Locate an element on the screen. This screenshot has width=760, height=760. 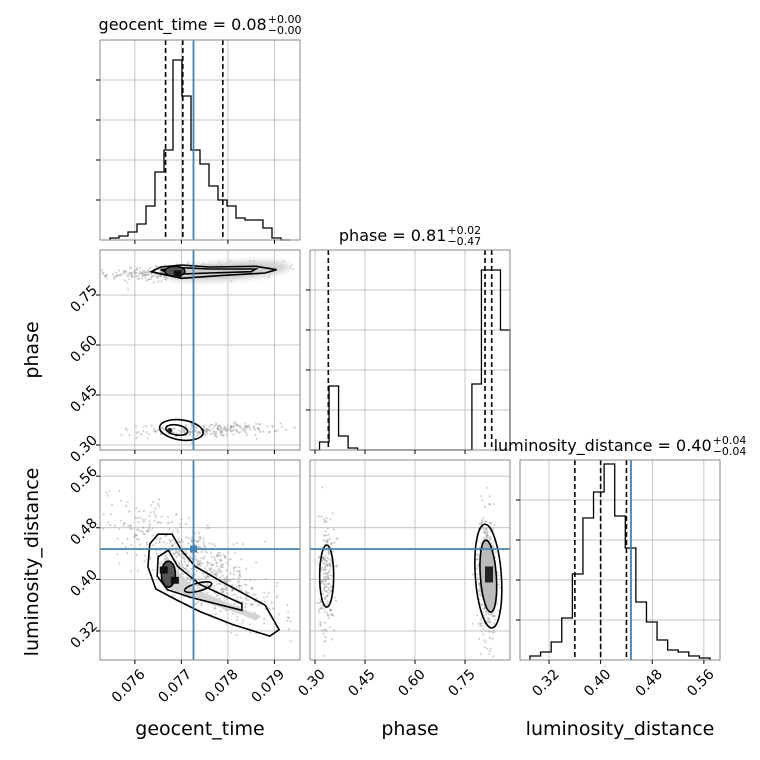
title-sub: −0.00 is located at coordinates (285, 30).